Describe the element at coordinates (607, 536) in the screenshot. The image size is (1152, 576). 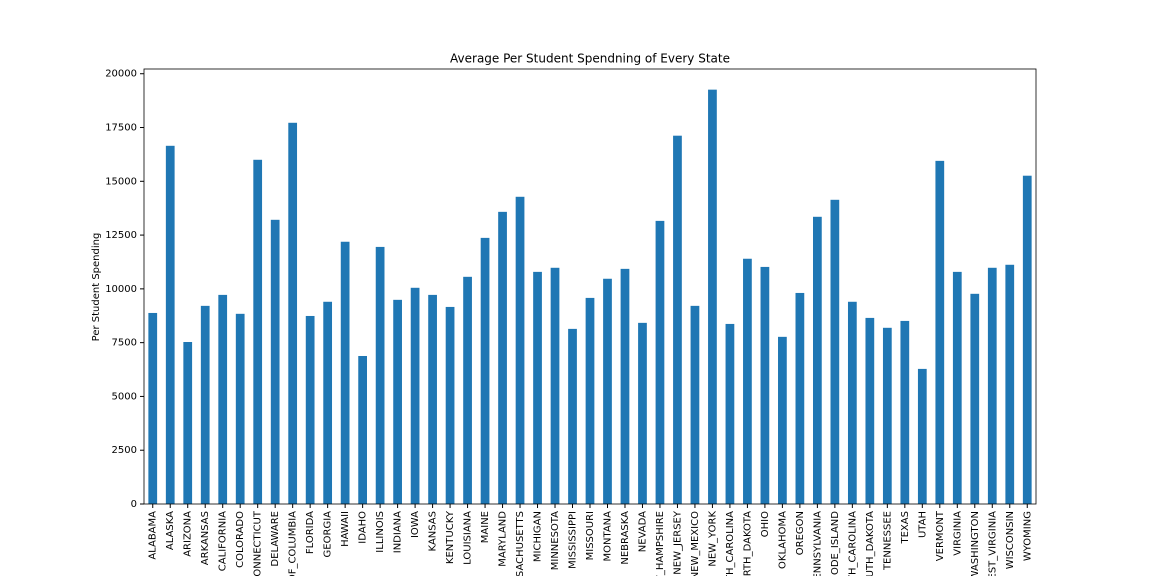
I see `x-tick-label: MONTANA` at that location.